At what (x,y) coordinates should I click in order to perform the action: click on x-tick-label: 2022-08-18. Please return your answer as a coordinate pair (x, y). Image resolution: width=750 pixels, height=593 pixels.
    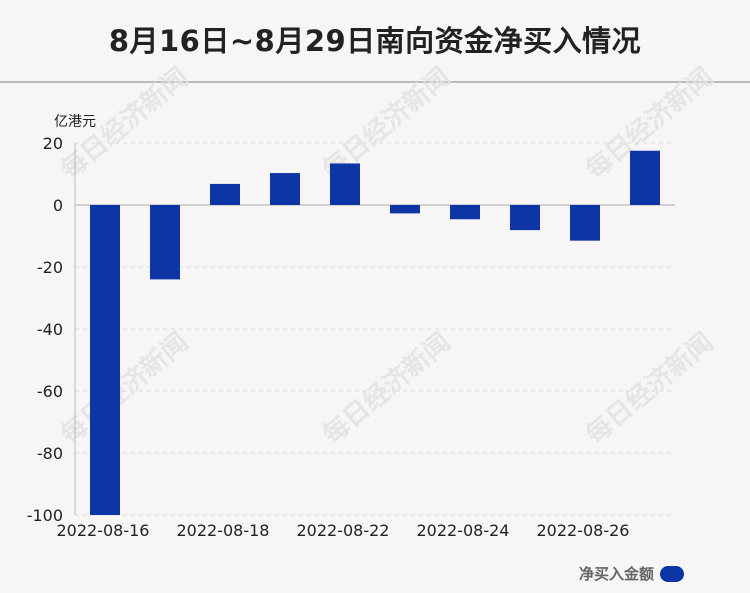
    Looking at the image, I should click on (223, 530).